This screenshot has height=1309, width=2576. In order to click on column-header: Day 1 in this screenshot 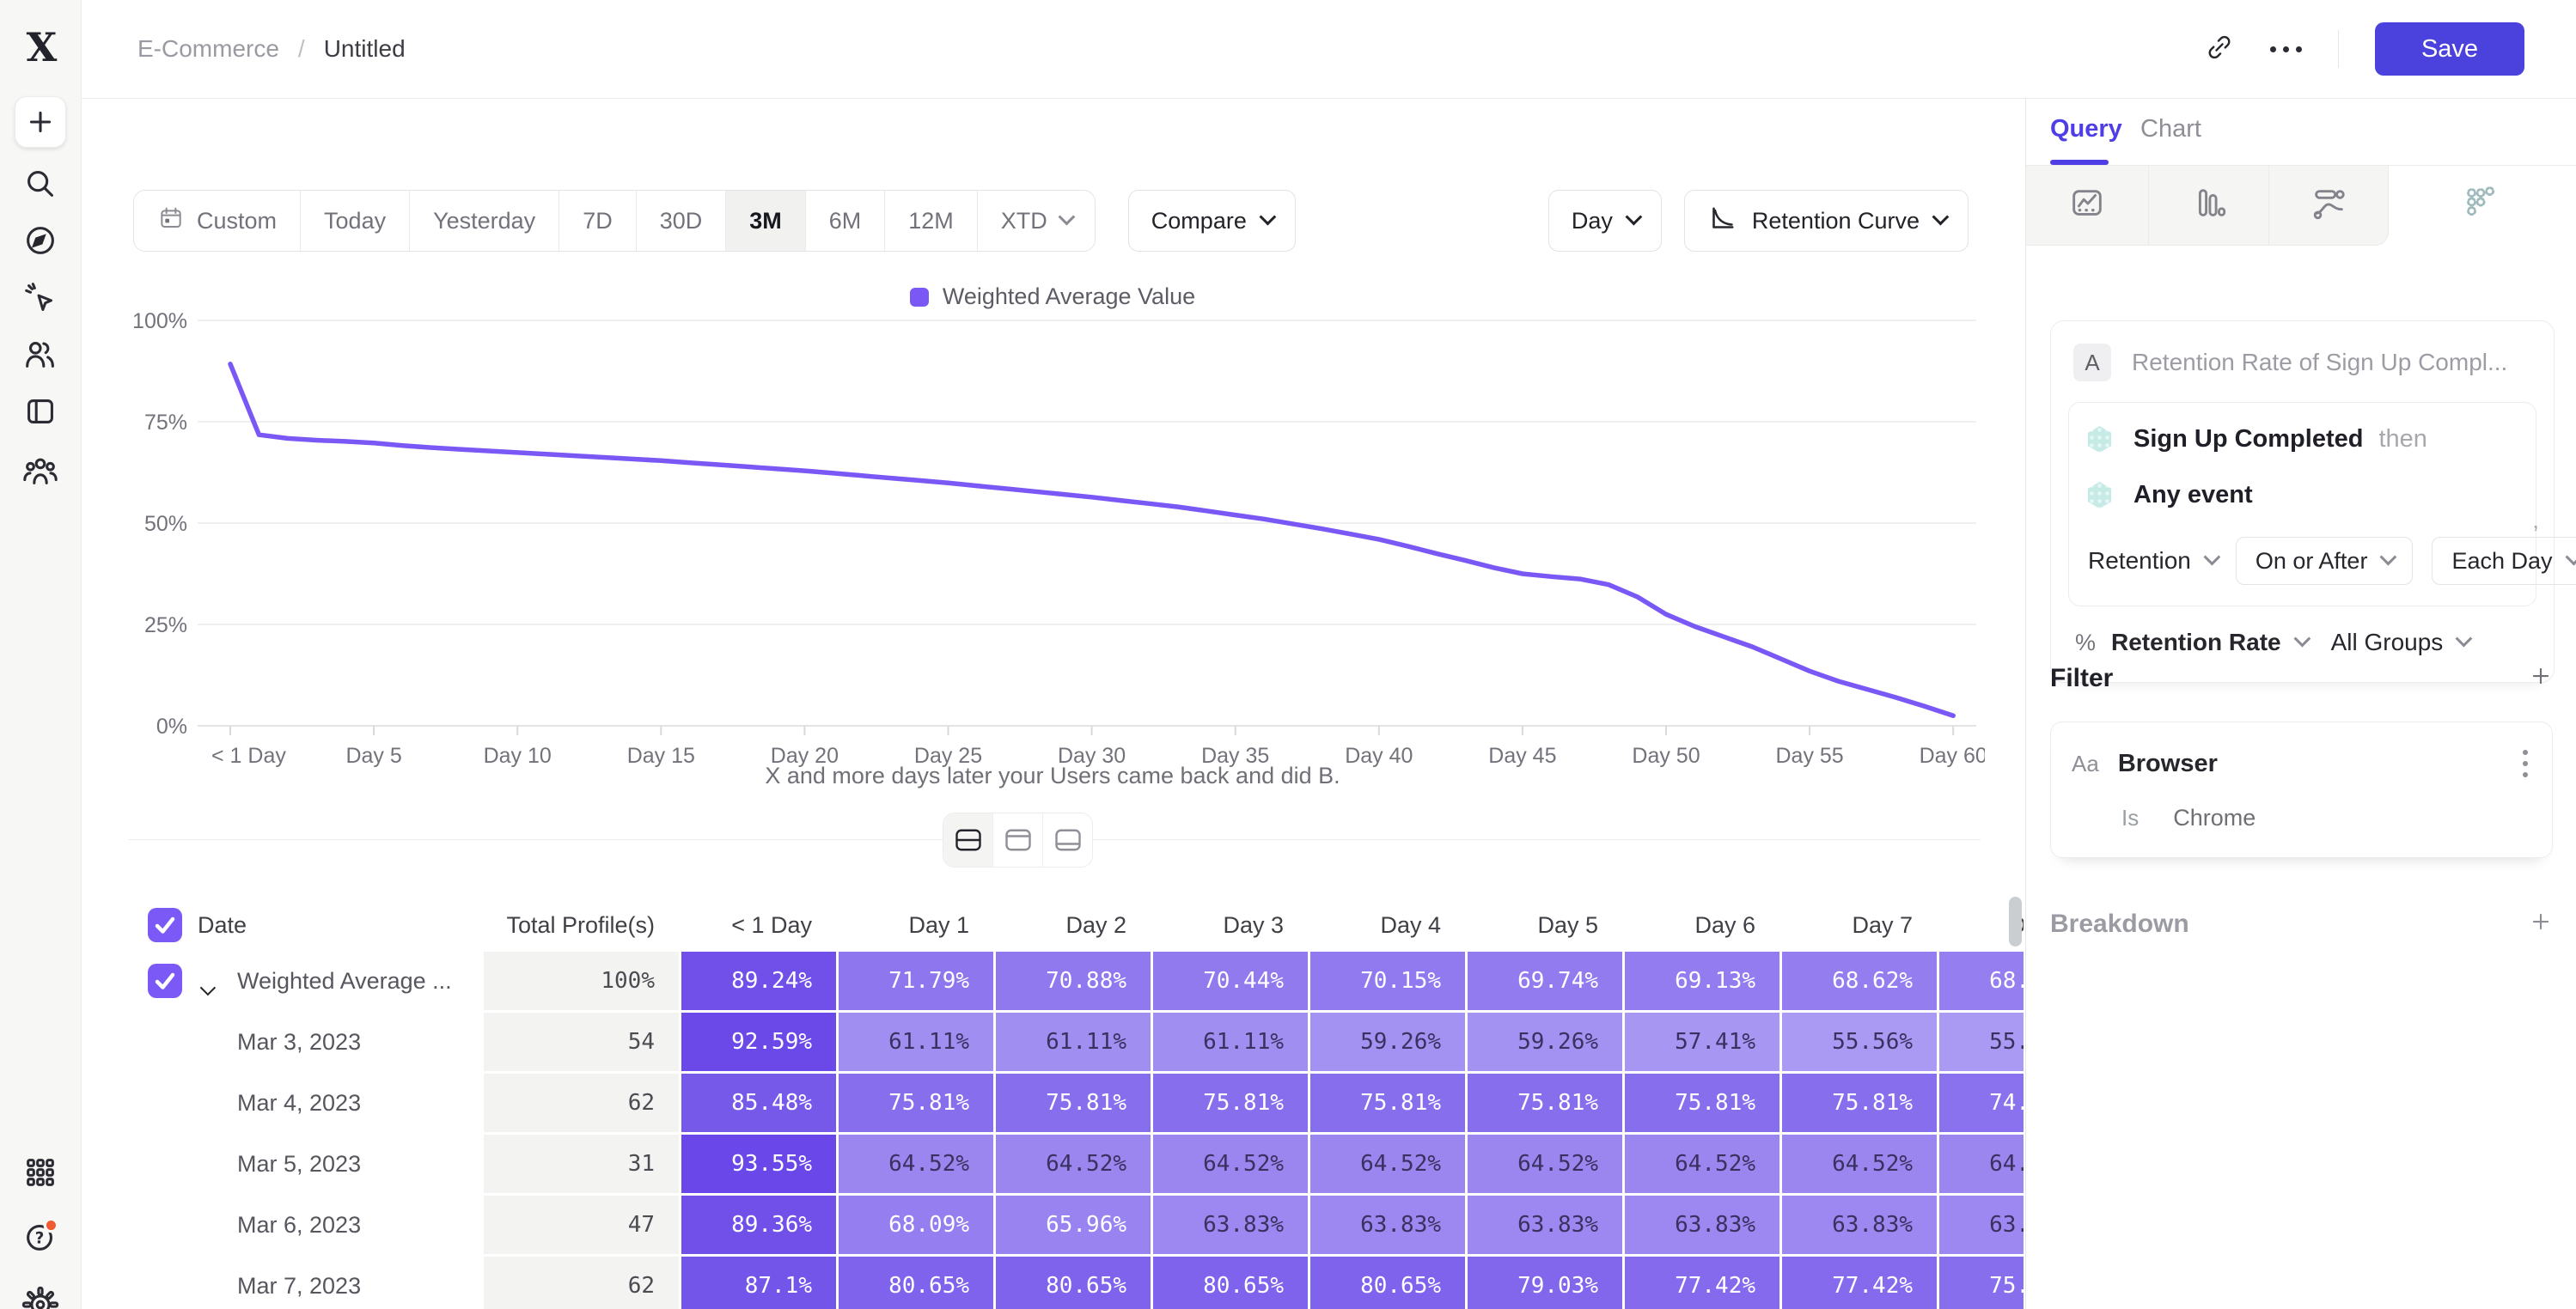, I will do `click(939, 924)`.